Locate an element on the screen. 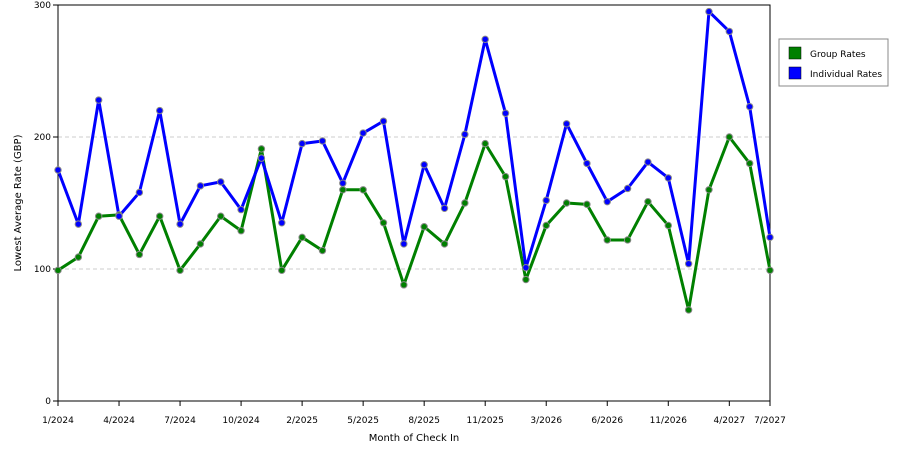  legend-label-individual-rates: Individual Rates is located at coordinates (846, 75).